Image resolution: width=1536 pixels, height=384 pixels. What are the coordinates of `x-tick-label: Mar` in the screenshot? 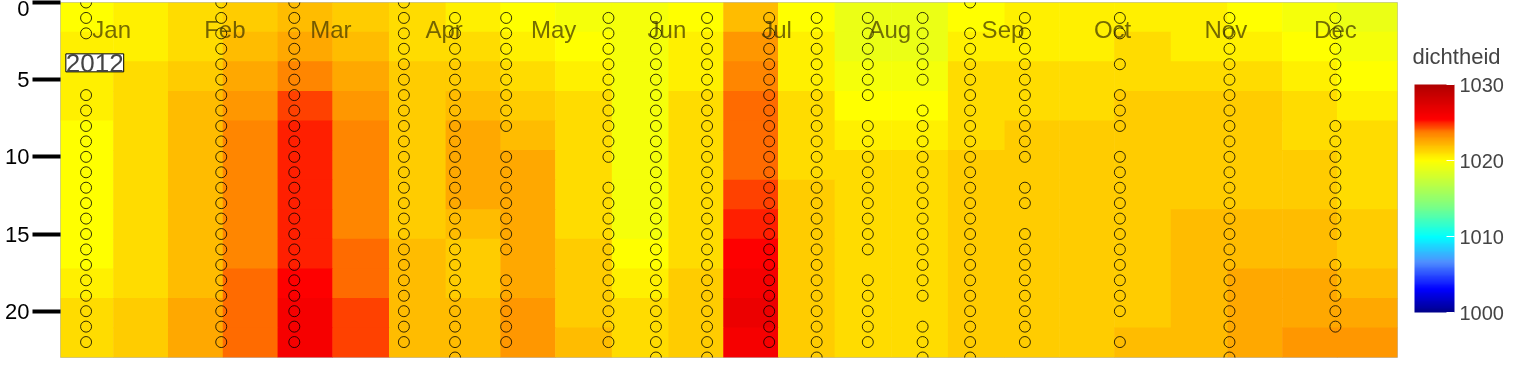 It's located at (331, 29).